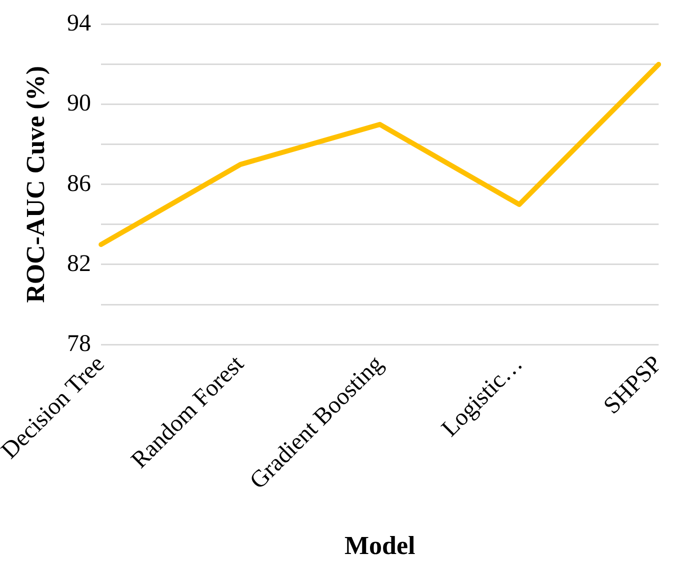 Image resolution: width=685 pixels, height=567 pixels. I want to click on x-axis-title: Model, so click(380, 545).